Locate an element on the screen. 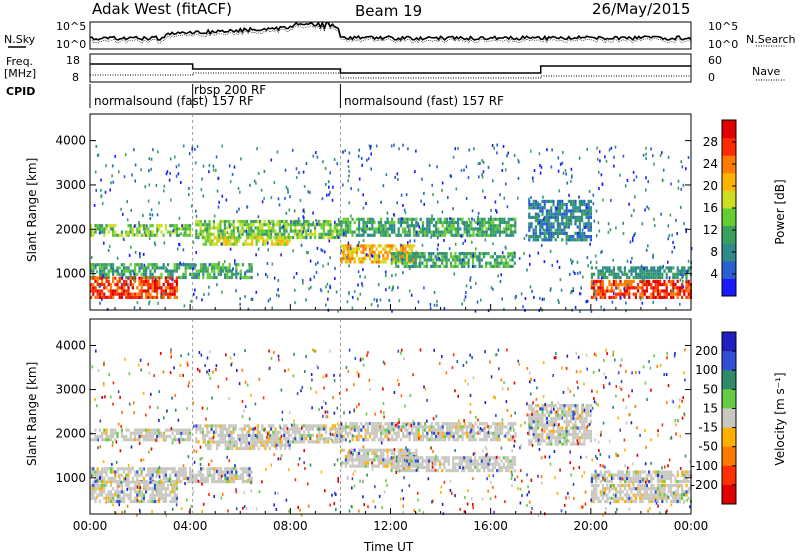 The image size is (800, 554). cpid-label: CPID is located at coordinates (21, 91).